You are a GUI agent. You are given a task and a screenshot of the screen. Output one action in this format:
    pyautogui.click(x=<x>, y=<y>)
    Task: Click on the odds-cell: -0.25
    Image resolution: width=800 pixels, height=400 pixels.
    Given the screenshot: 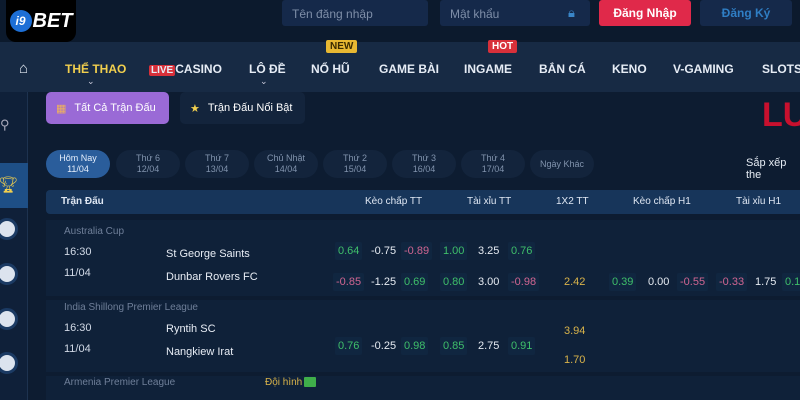 What is the action you would take?
    pyautogui.click(x=384, y=346)
    